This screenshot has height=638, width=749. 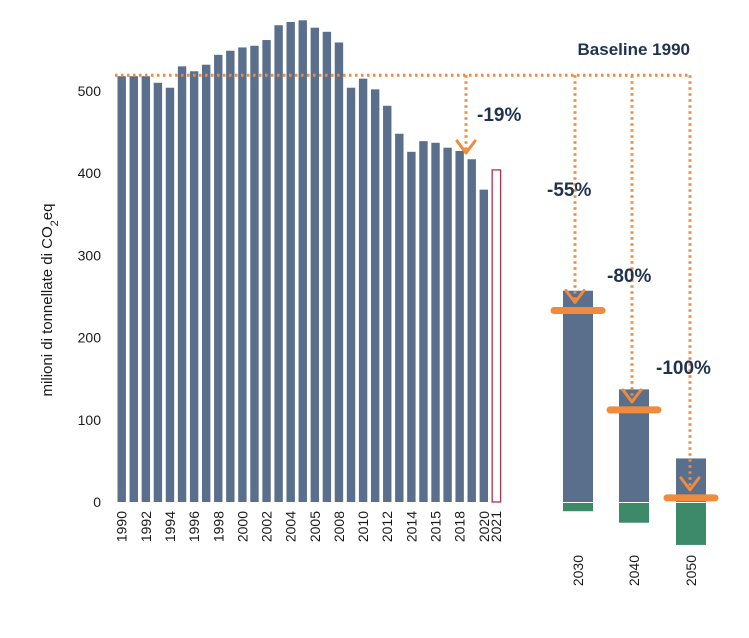 I want to click on x-tick-2018: 2018, so click(x=460, y=526).